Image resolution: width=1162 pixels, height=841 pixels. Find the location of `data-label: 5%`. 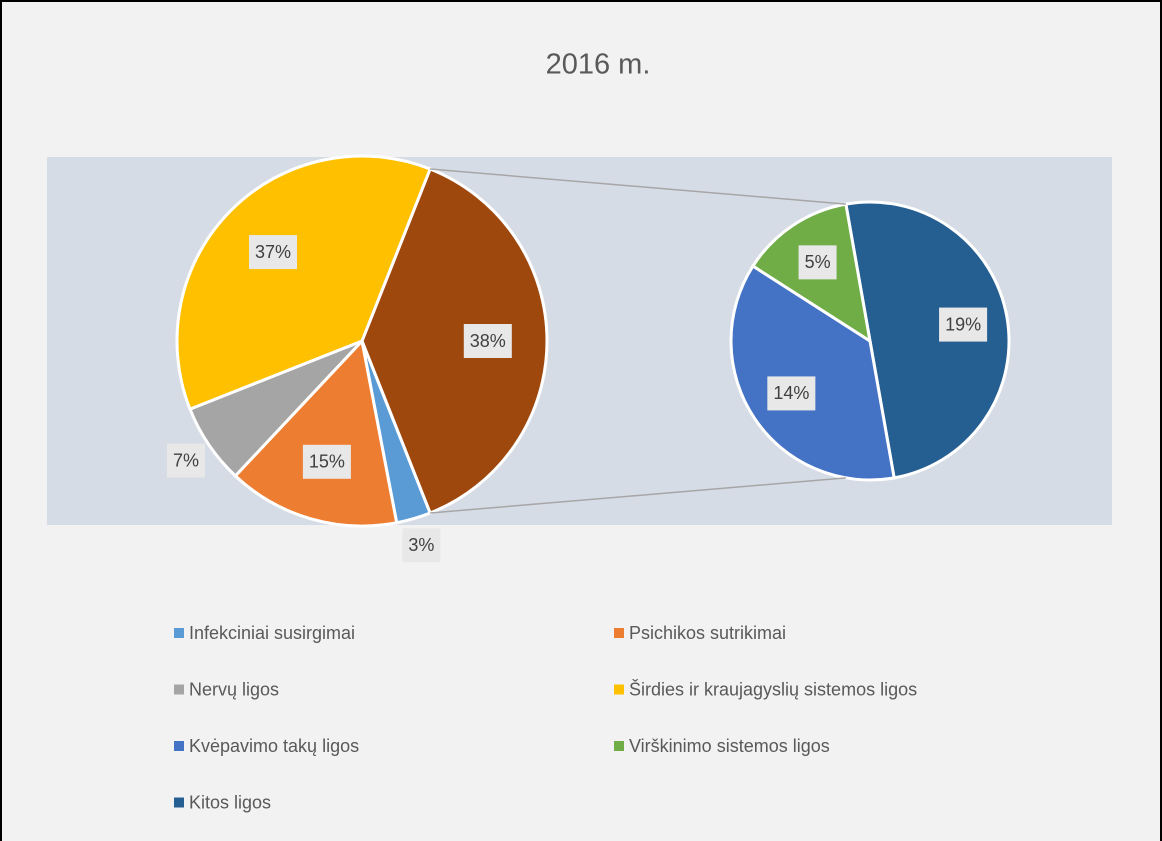

data-label: 5% is located at coordinates (818, 262).